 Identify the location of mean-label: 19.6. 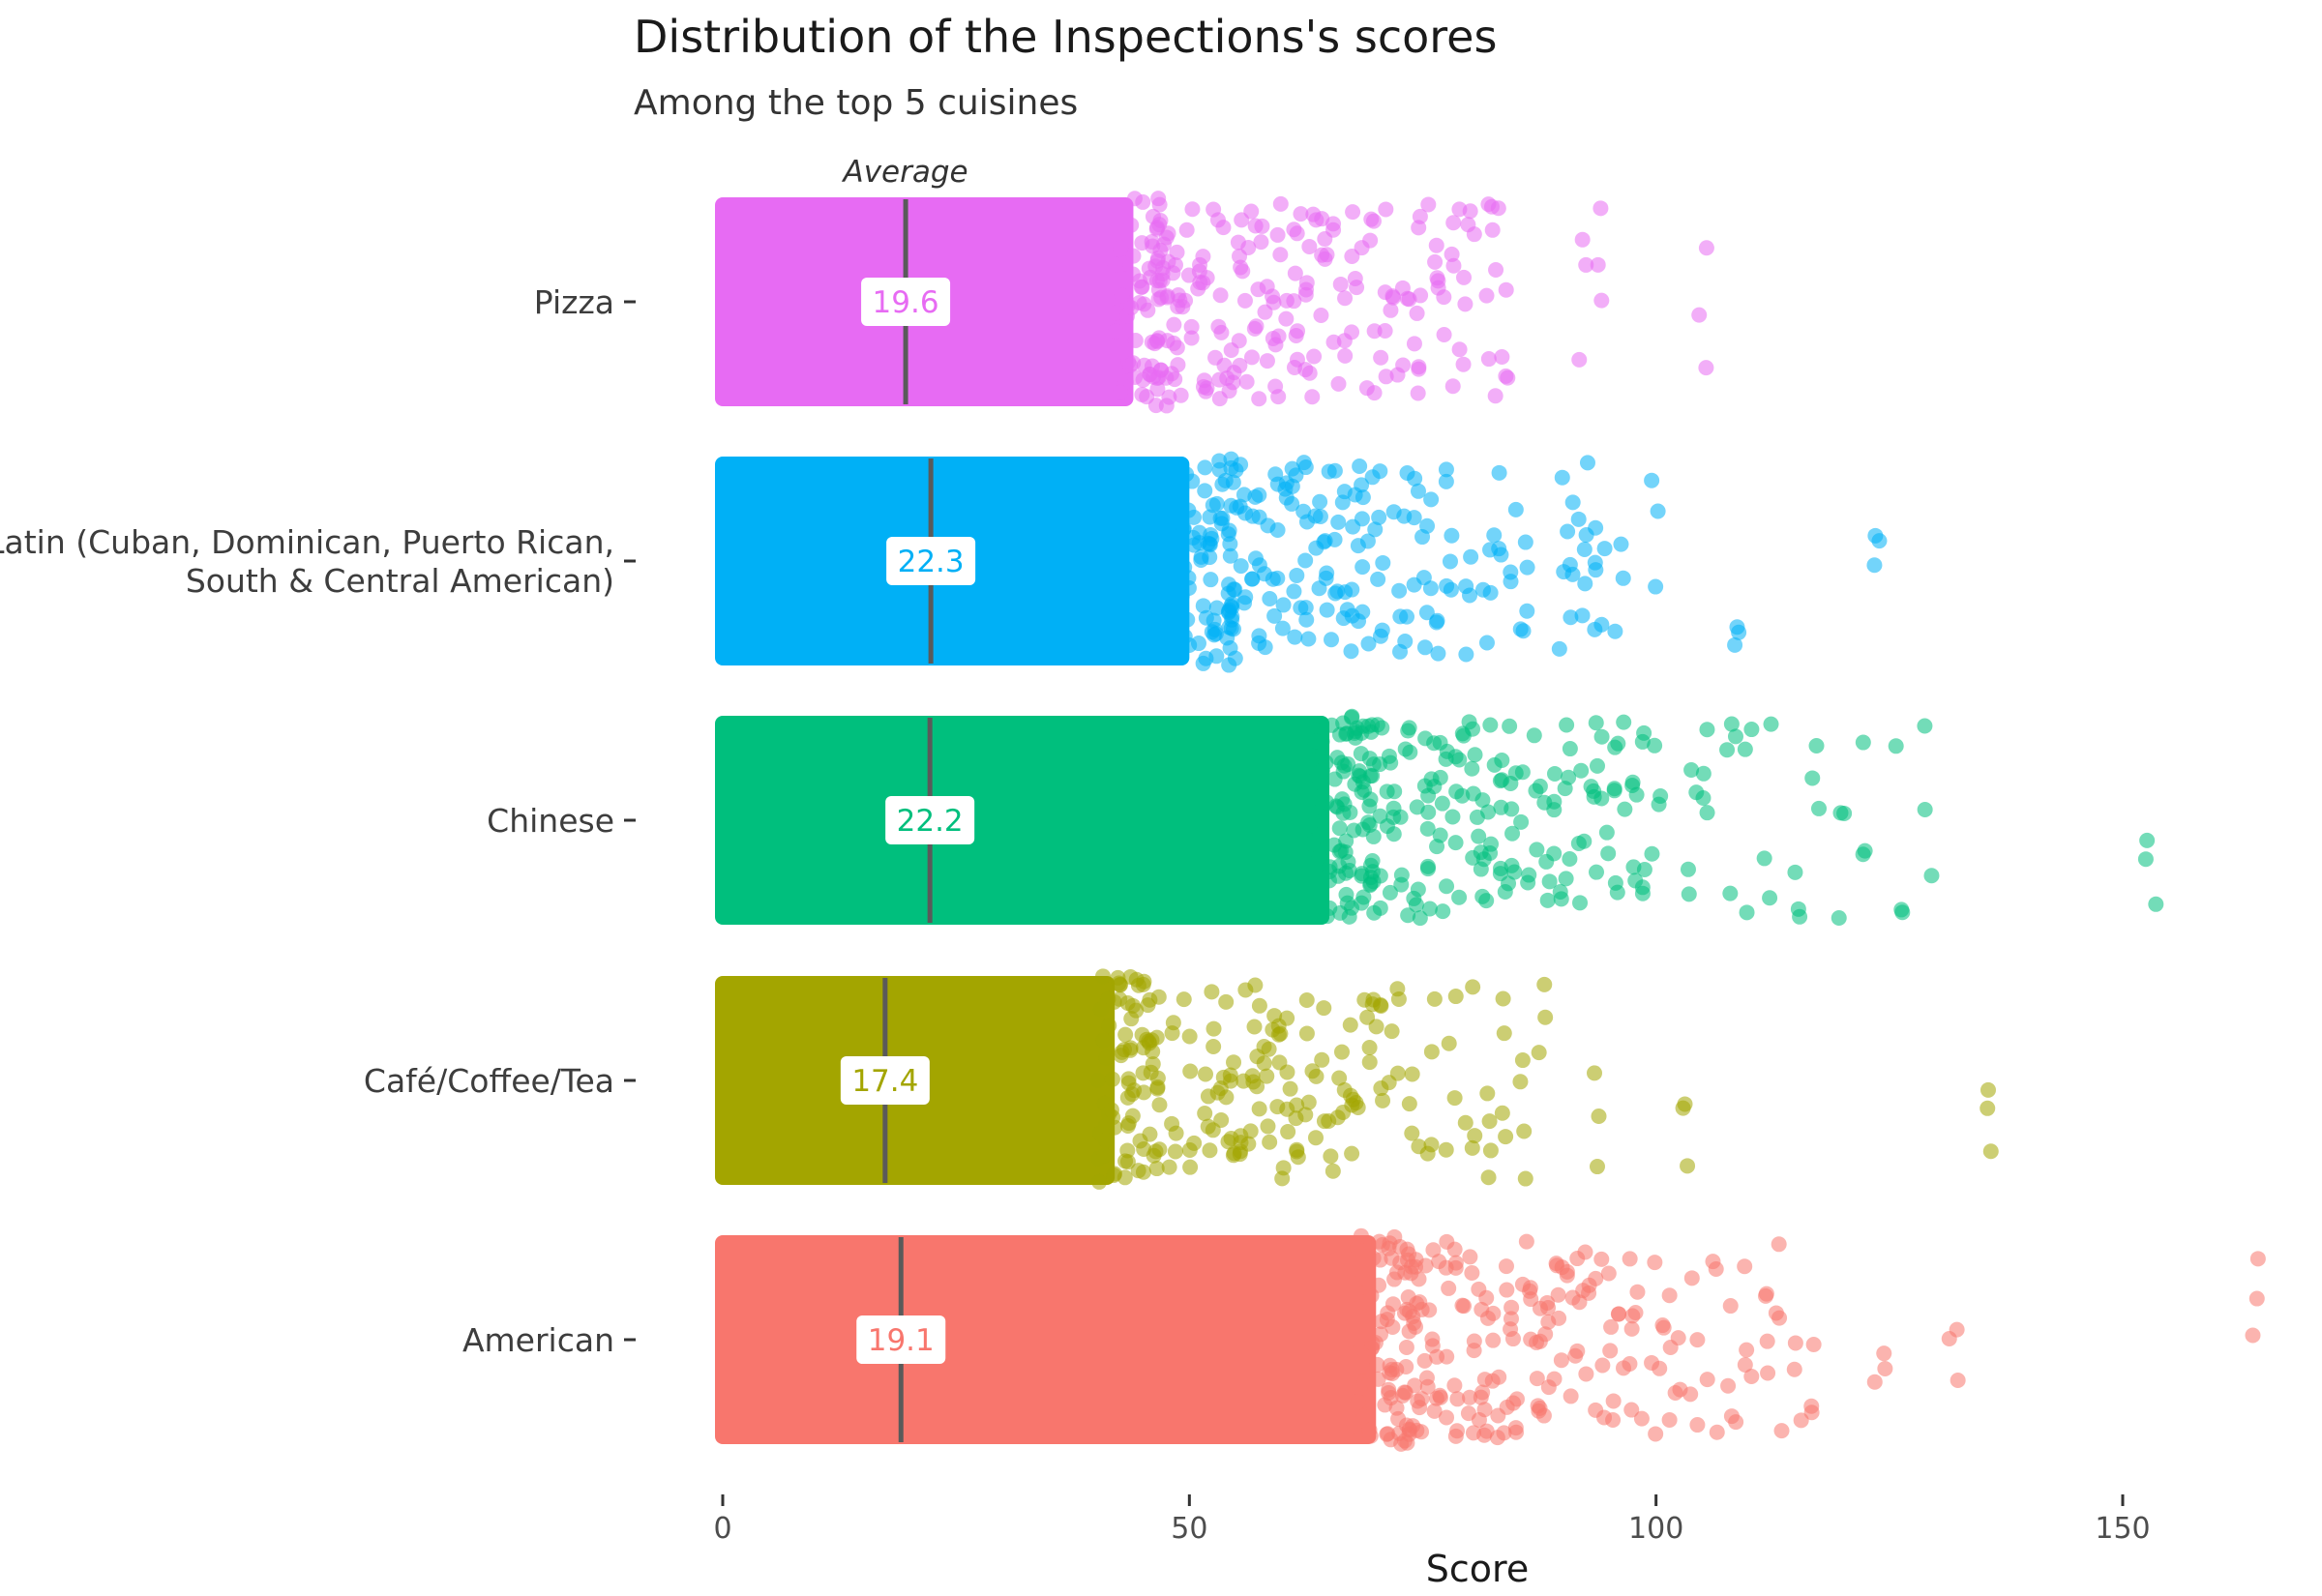
(906, 302).